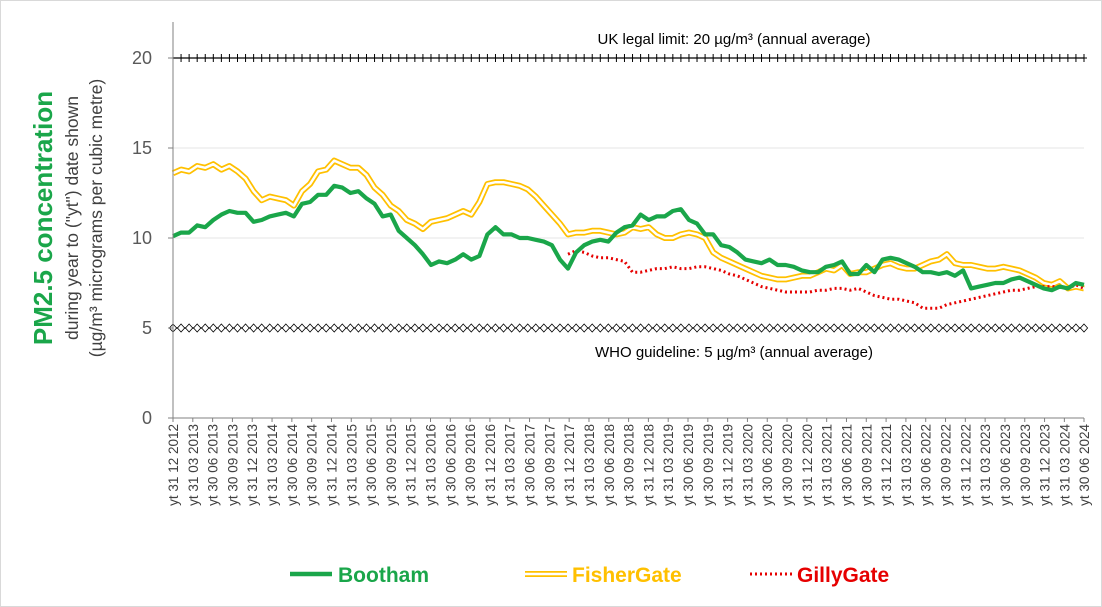 The image size is (1102, 607). What do you see at coordinates (312, 465) in the screenshot?
I see `x-tick-label: yt 30 09 2014` at bounding box center [312, 465].